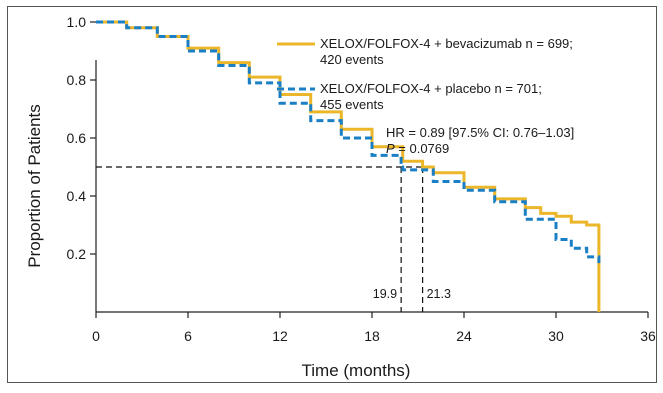 The image size is (663, 393). I want to click on median-placebo-label: 19.9, so click(385, 294).